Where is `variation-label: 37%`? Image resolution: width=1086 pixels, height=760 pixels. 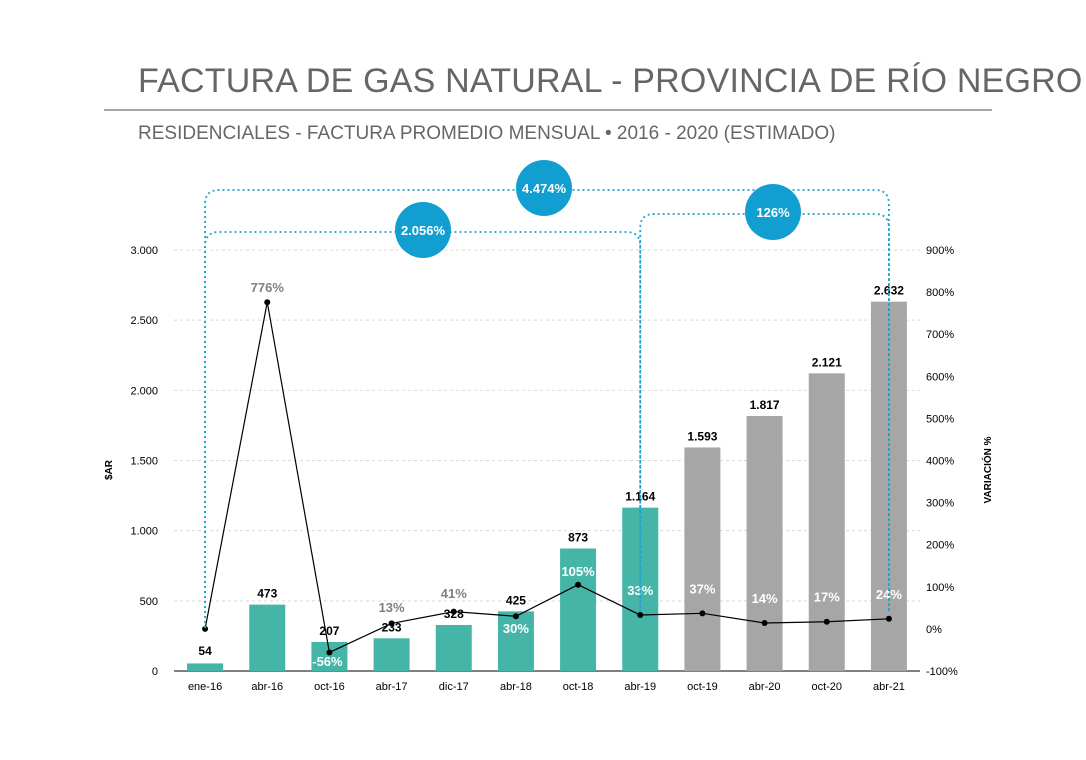 variation-label: 37% is located at coordinates (702, 588).